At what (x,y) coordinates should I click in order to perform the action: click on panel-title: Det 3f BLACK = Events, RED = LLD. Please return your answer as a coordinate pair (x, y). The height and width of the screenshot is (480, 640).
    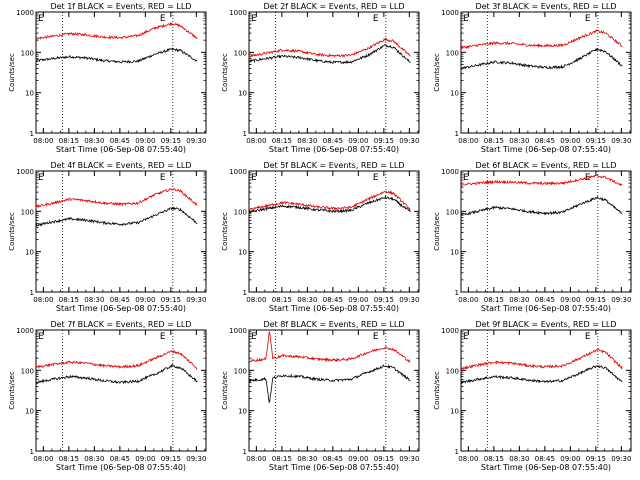
    Looking at the image, I should click on (545, 6).